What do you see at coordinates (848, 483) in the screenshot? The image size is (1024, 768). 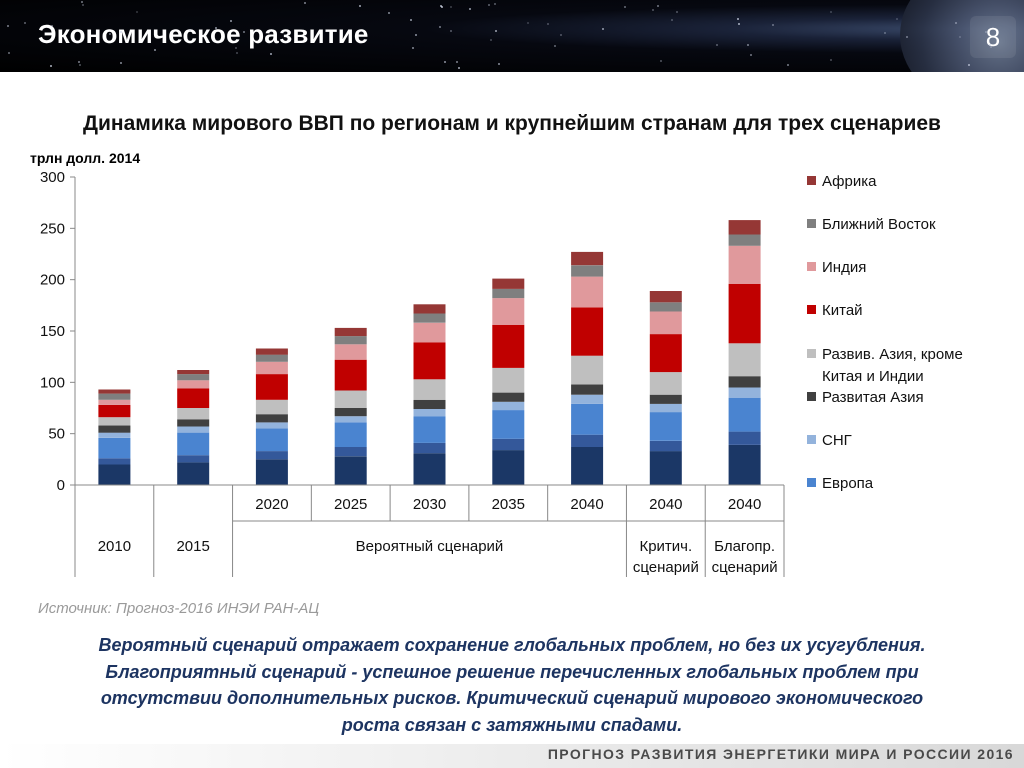 I see `legend-label: Европа` at bounding box center [848, 483].